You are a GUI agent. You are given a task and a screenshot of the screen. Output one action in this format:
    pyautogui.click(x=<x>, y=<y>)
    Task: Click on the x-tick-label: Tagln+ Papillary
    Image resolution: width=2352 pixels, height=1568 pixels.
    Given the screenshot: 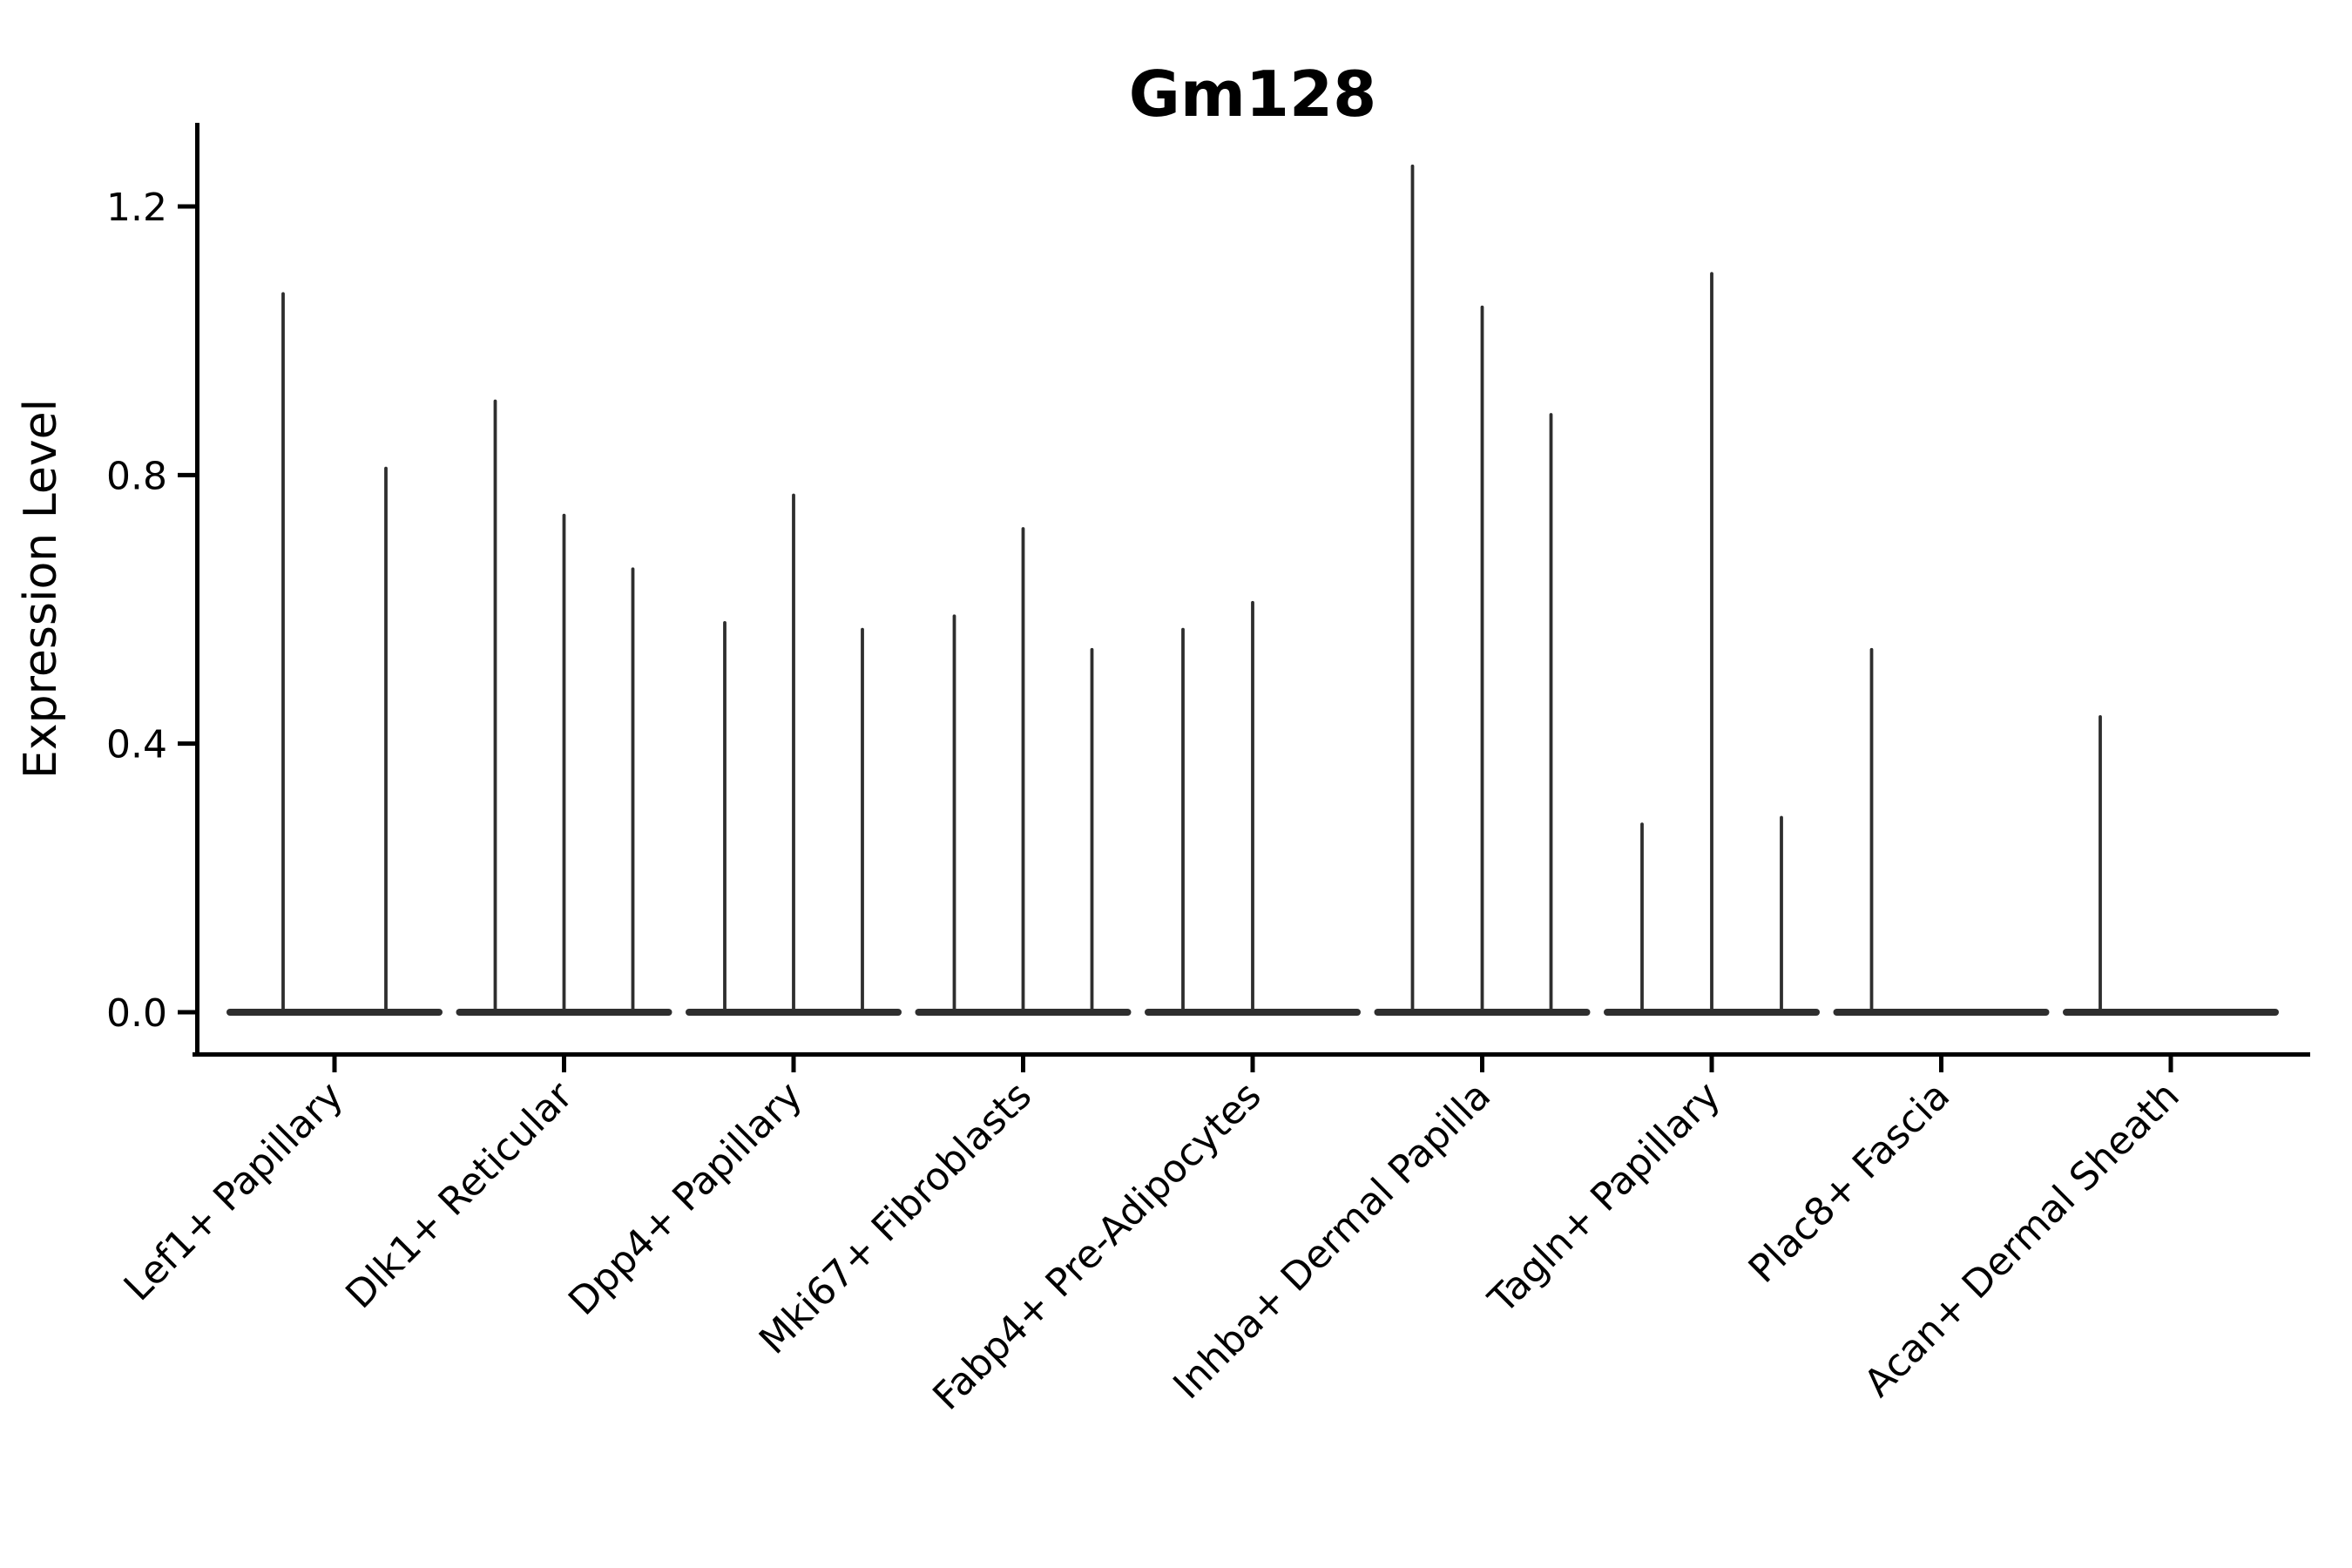 What is the action you would take?
    pyautogui.click(x=1605, y=1197)
    